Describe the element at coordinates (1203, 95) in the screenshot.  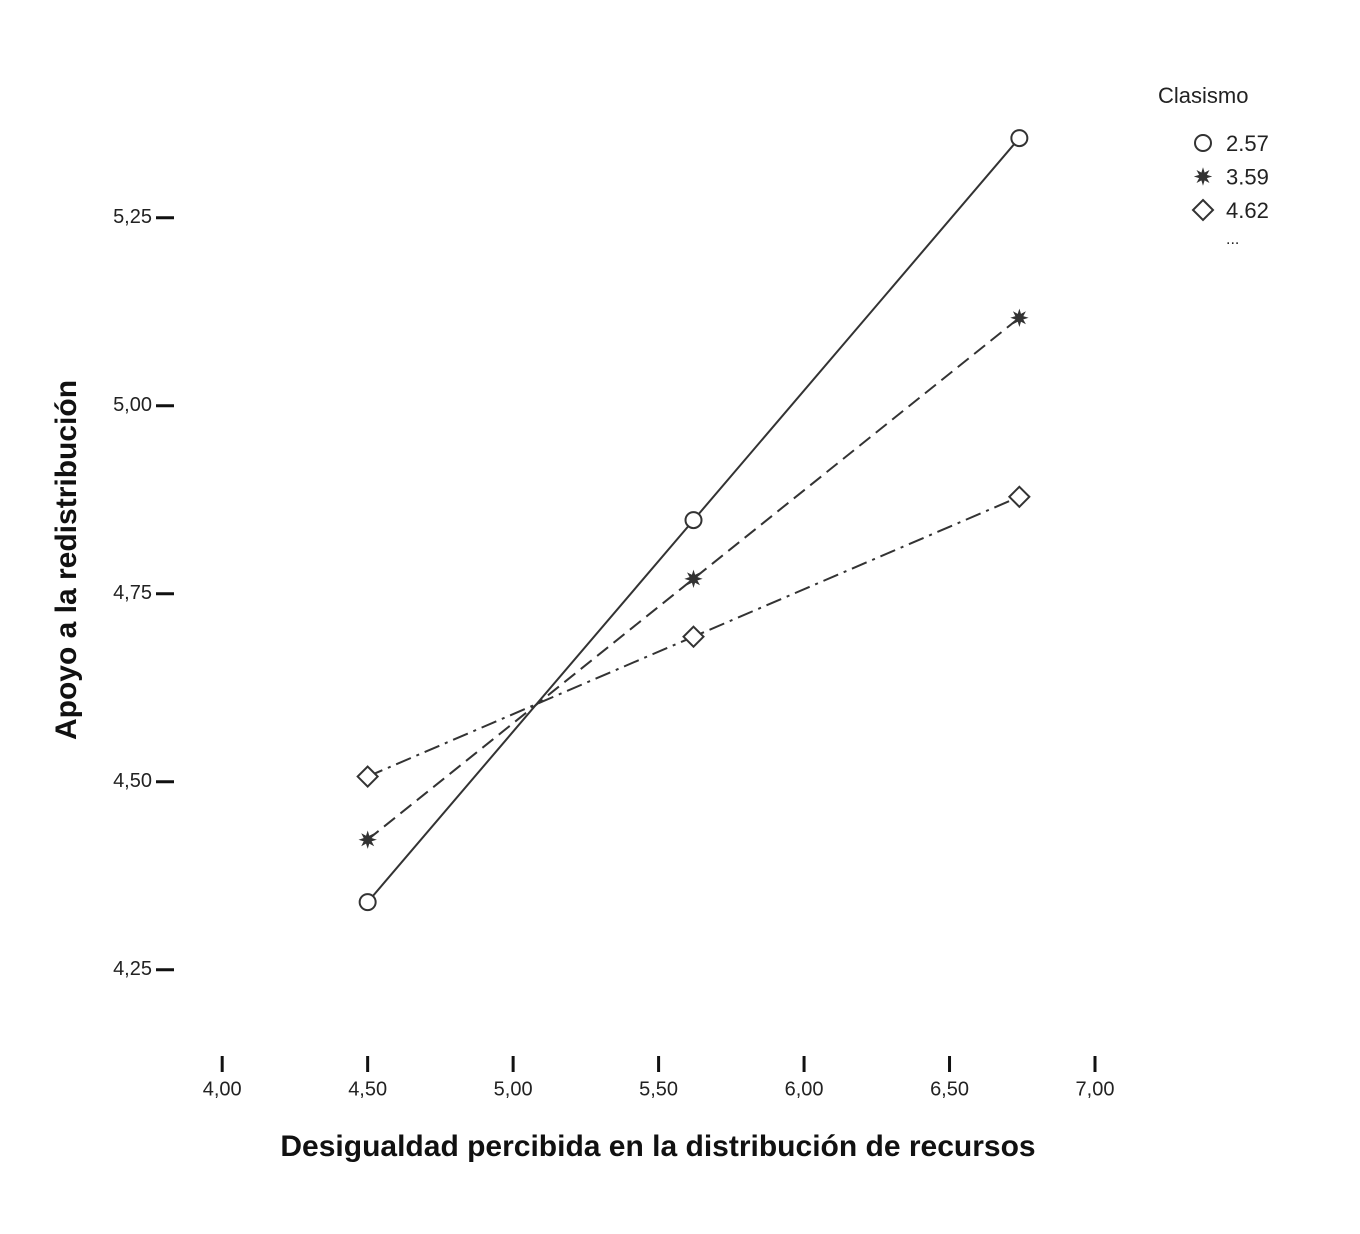
I see `legend-title: Clasismo` at that location.